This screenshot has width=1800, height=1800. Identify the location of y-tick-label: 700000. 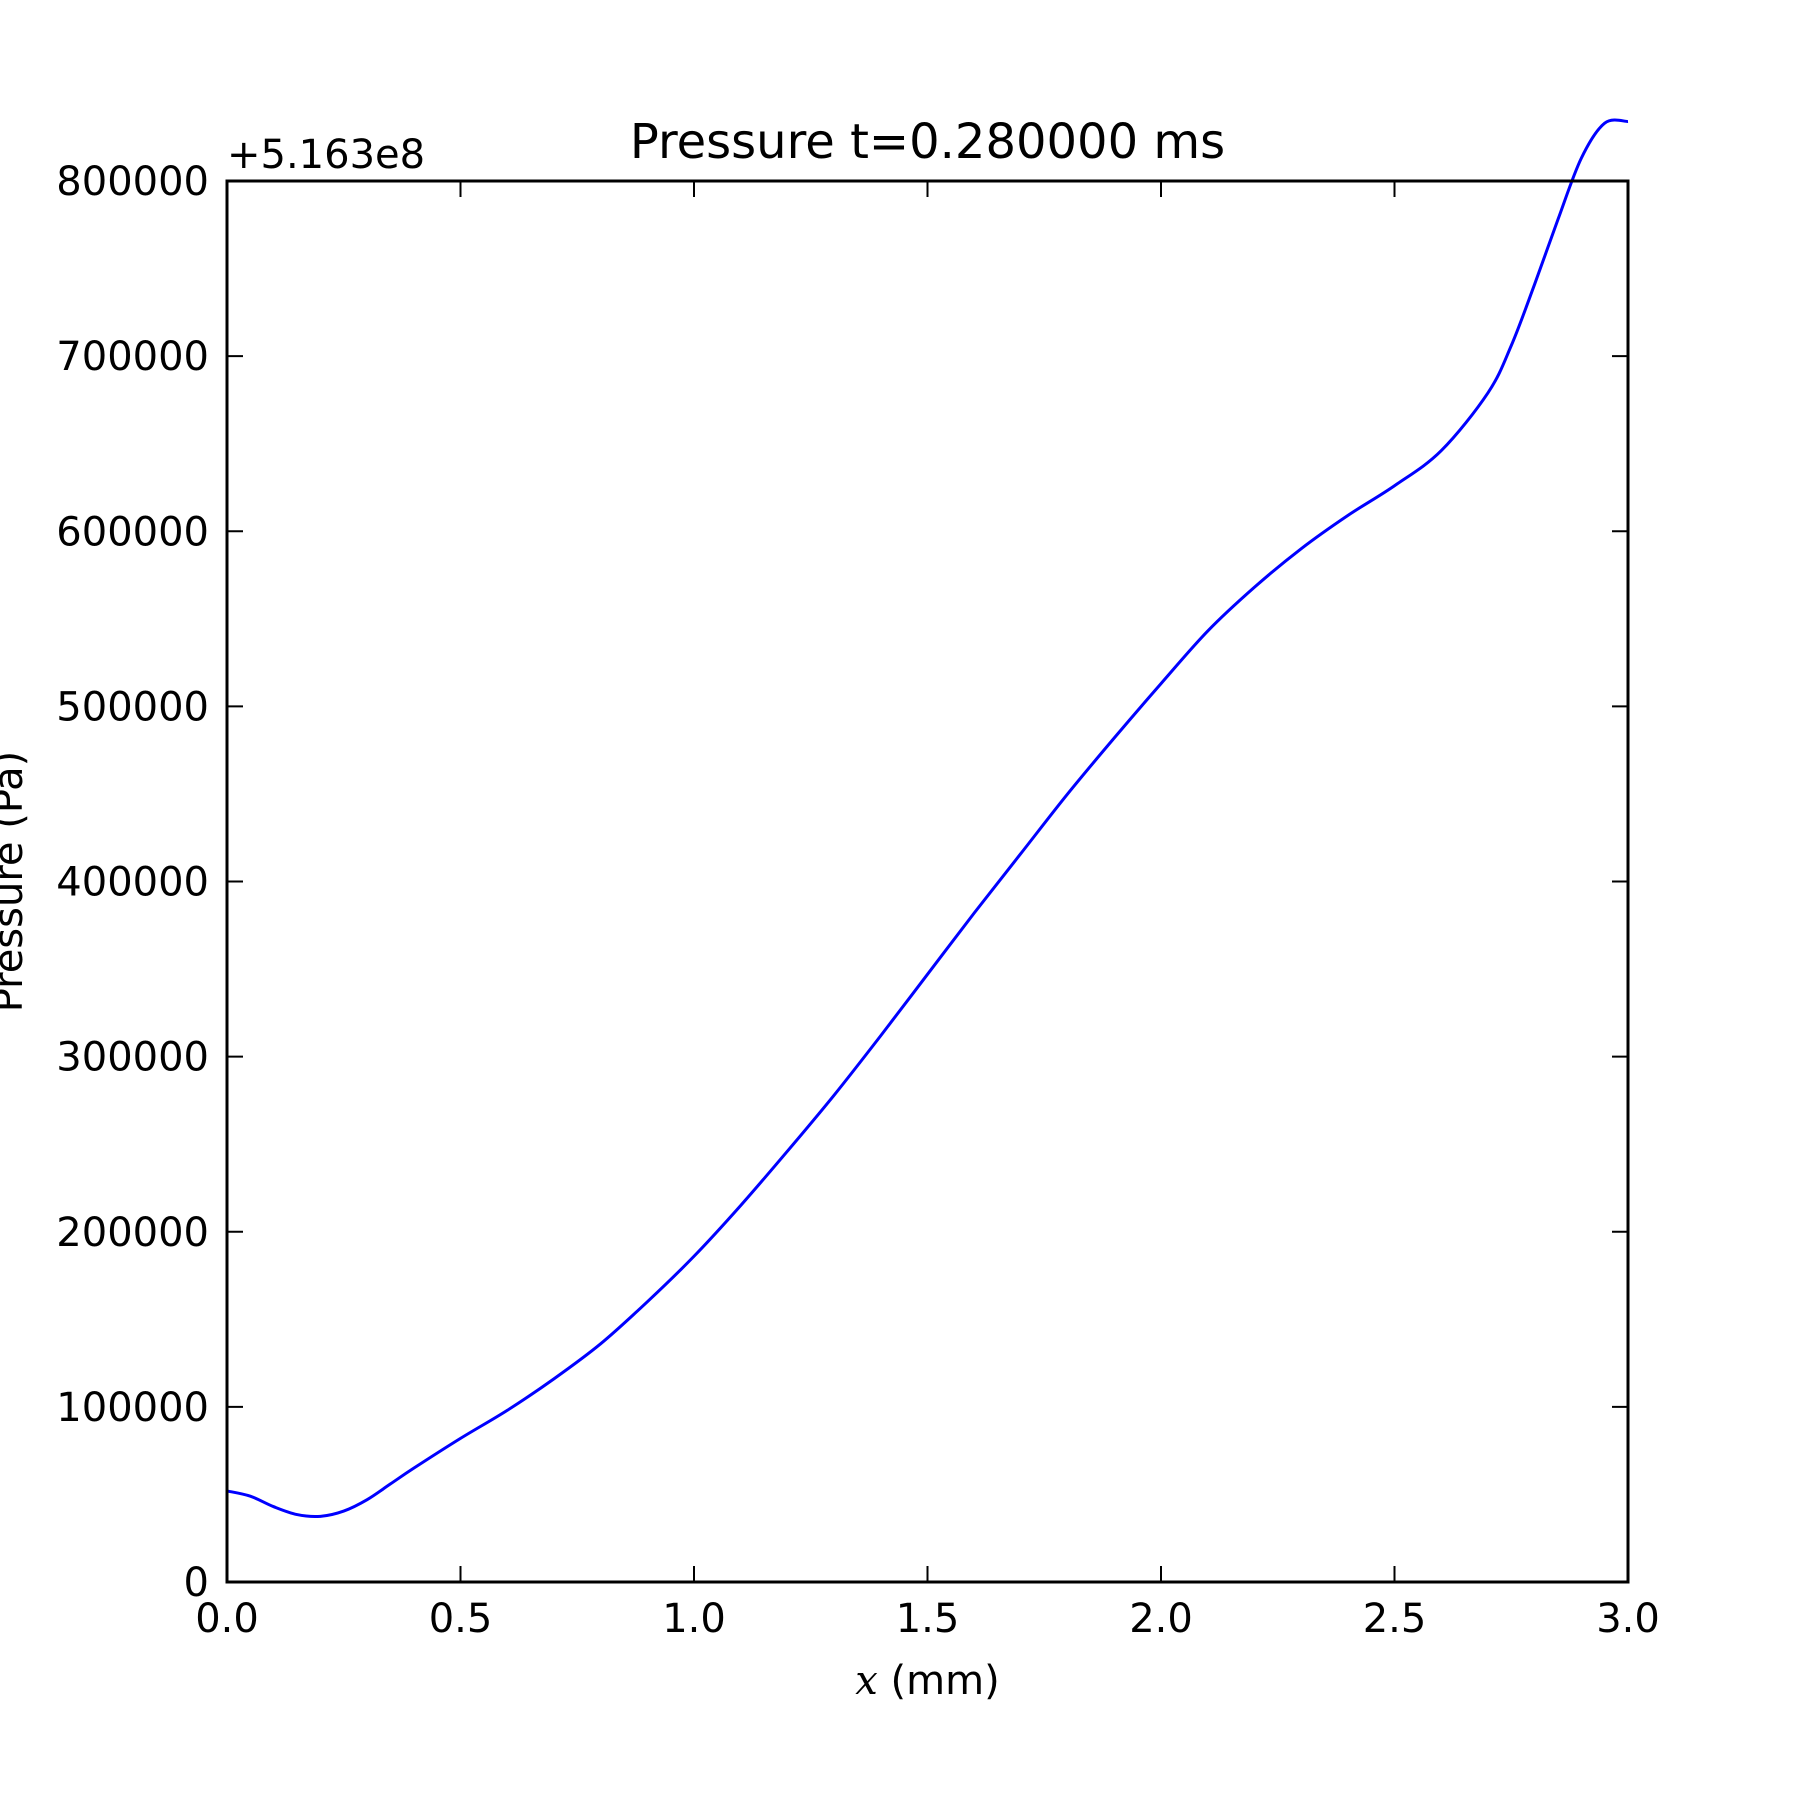
(132, 357).